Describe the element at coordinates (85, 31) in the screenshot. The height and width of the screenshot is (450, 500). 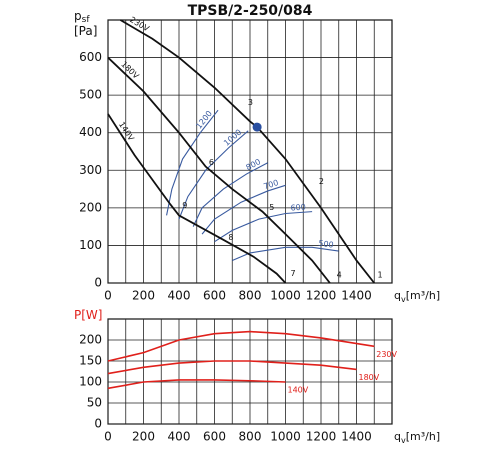
I see `y-axis-label-part: [Pa]` at that location.